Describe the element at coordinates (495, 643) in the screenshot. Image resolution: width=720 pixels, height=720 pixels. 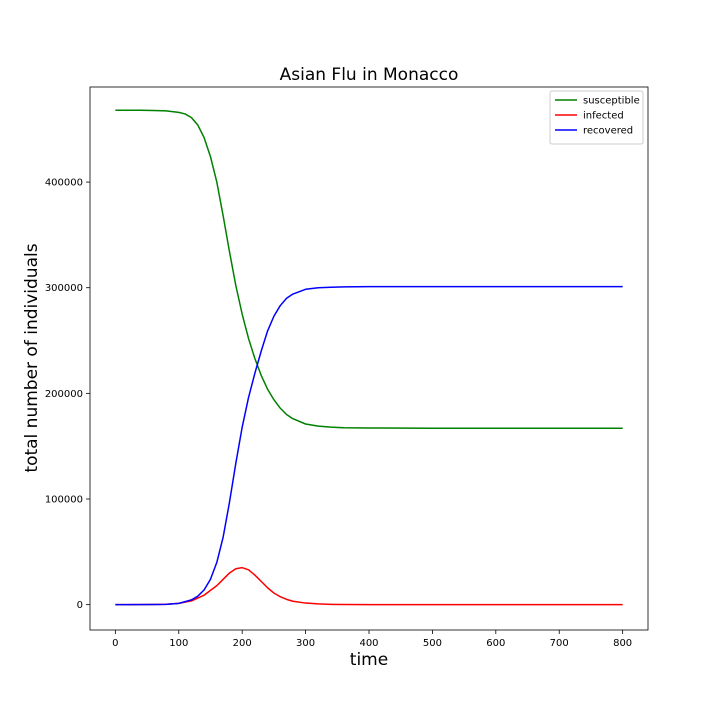
I see `x-tick-label: 600` at that location.